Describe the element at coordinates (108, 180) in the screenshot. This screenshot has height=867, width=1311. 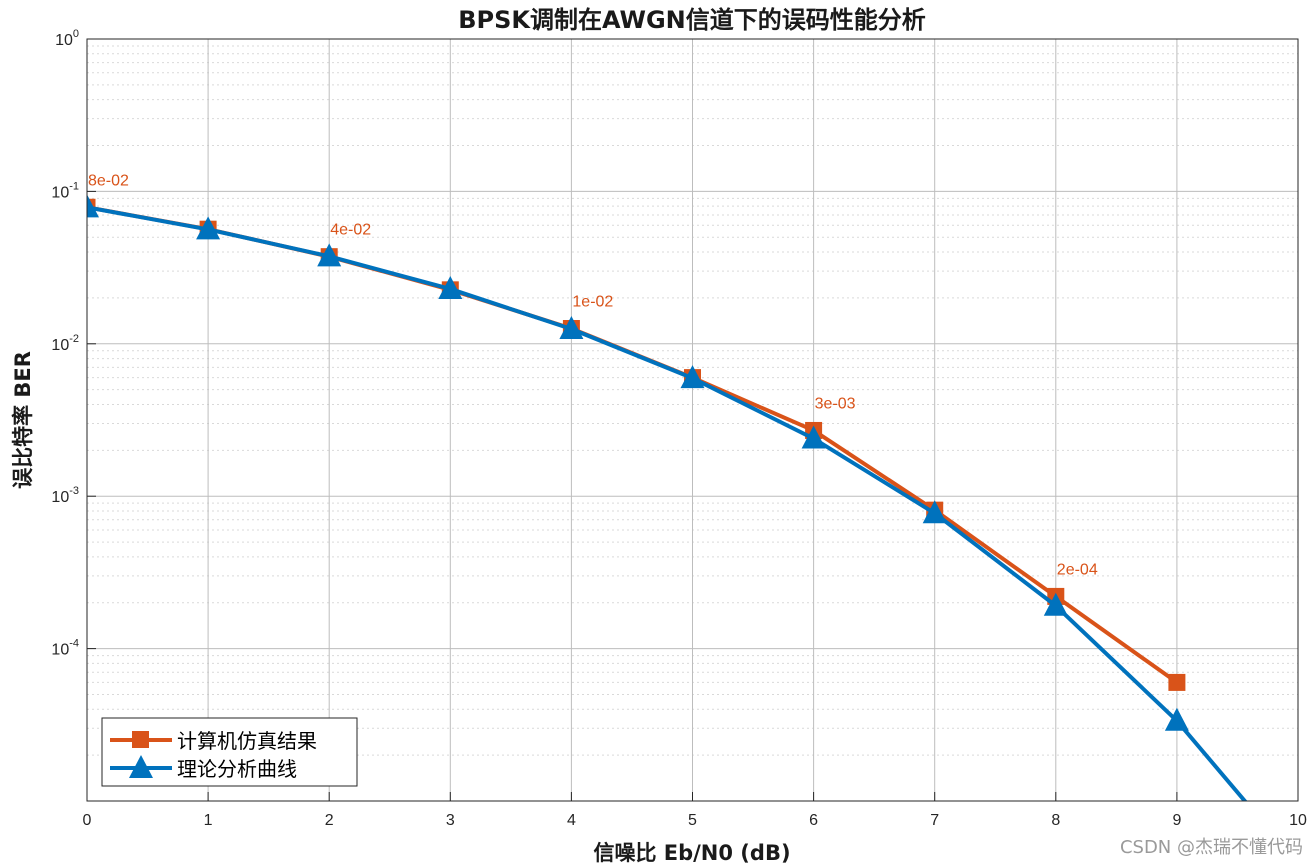
I see `data-label: 8e-02` at that location.